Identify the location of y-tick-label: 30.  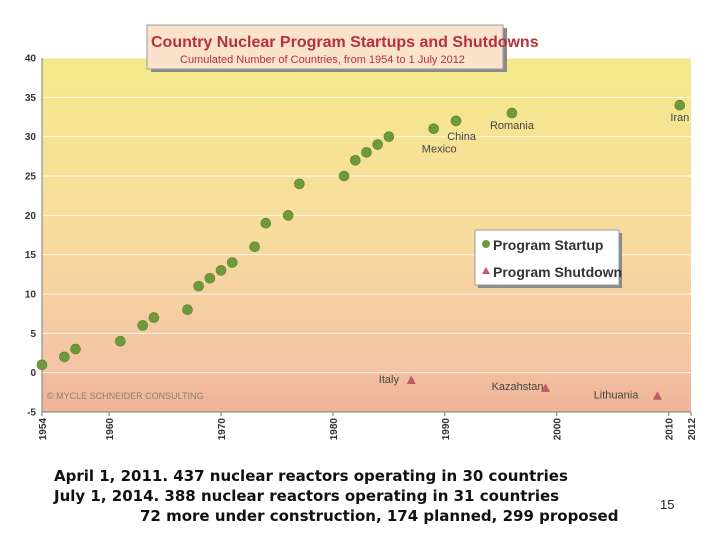
(31, 137).